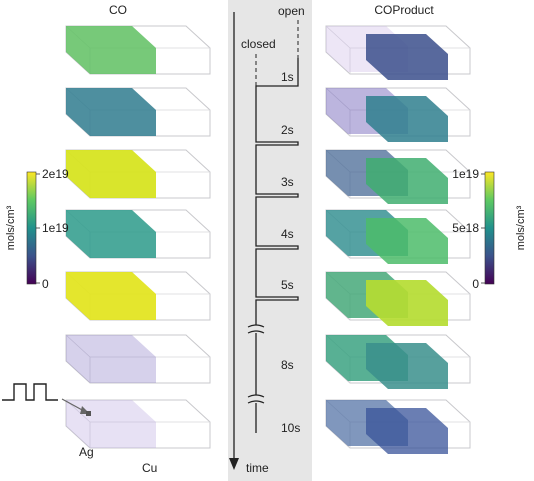 This screenshot has height=481, width=534. I want to click on right-colorbar-tick-min: 0, so click(475, 284).